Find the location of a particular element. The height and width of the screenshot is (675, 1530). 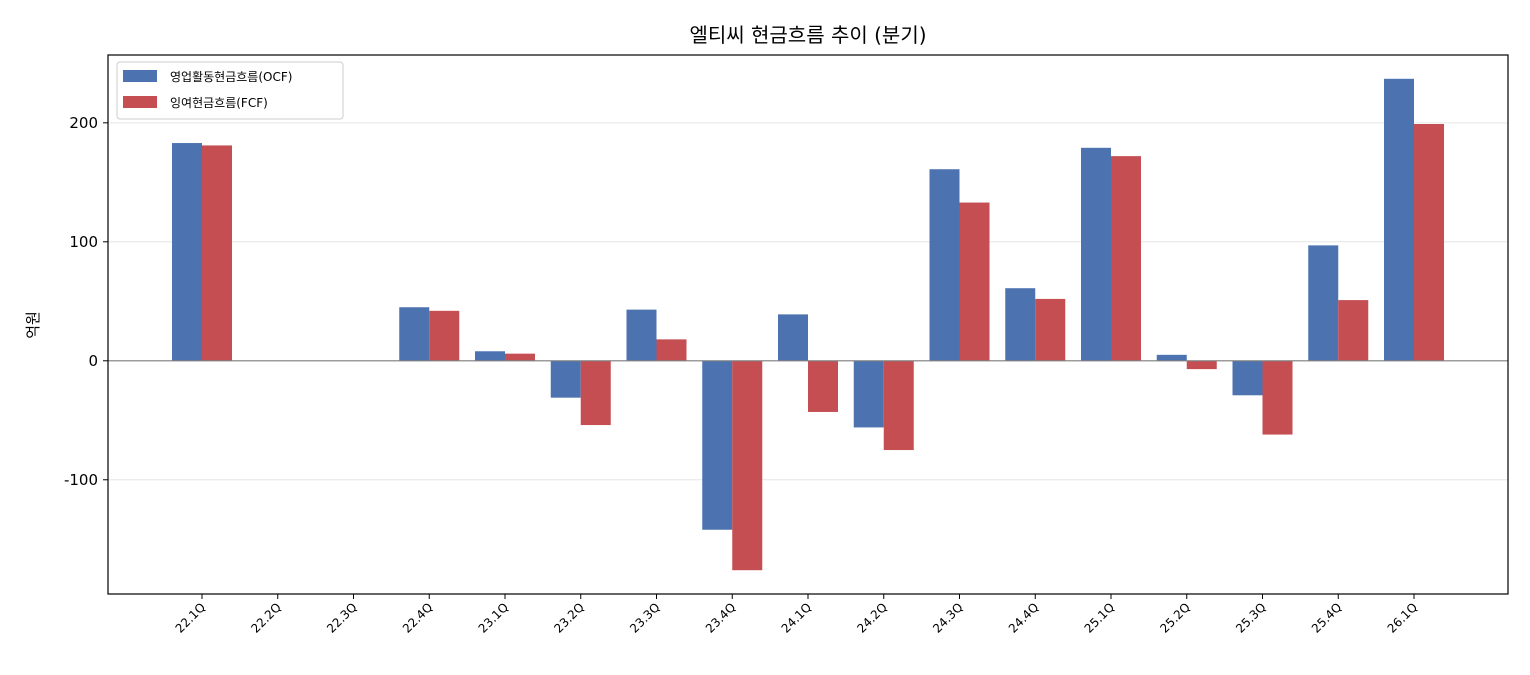

x-tick-label: 23.3Q is located at coordinates (644, 617).